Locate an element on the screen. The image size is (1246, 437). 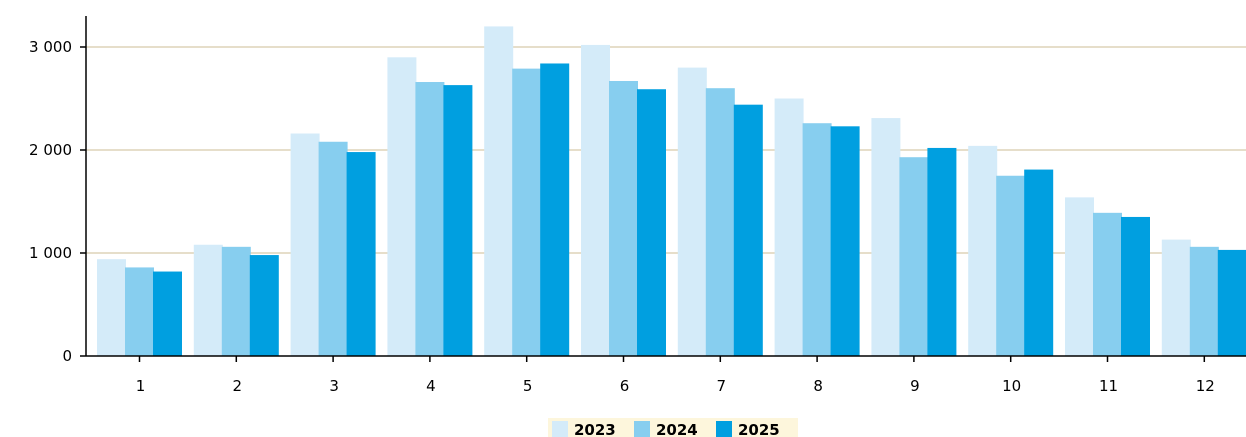
legend-background is located at coordinates (673, 427).